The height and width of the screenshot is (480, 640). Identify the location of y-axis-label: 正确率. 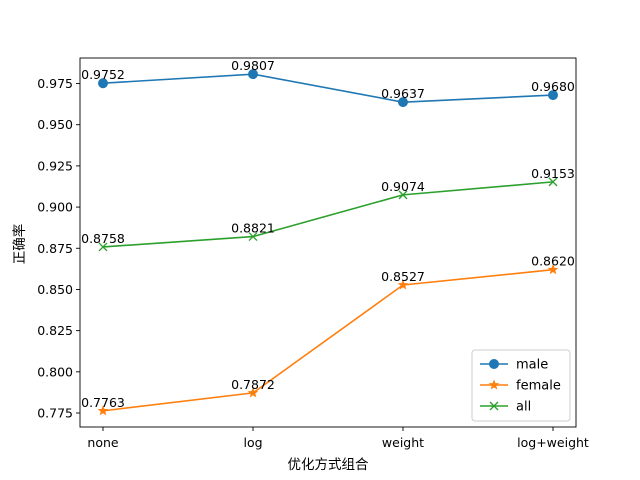
(19, 244).